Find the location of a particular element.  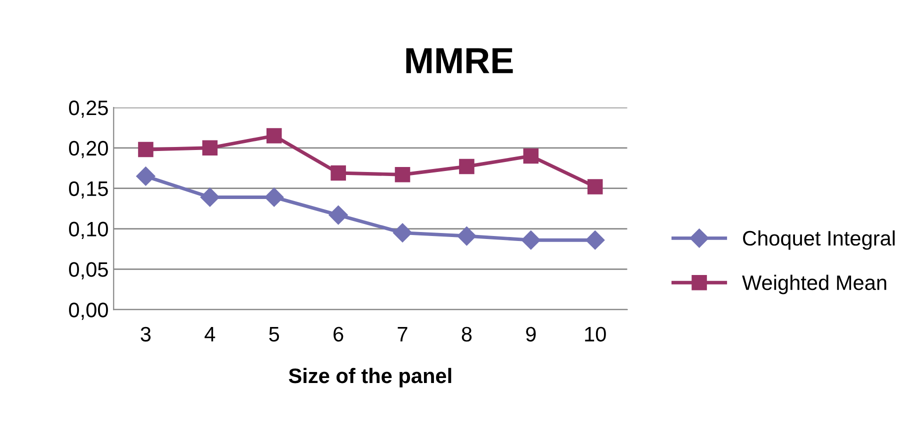

x-tick-label: 4 is located at coordinates (210, 334).